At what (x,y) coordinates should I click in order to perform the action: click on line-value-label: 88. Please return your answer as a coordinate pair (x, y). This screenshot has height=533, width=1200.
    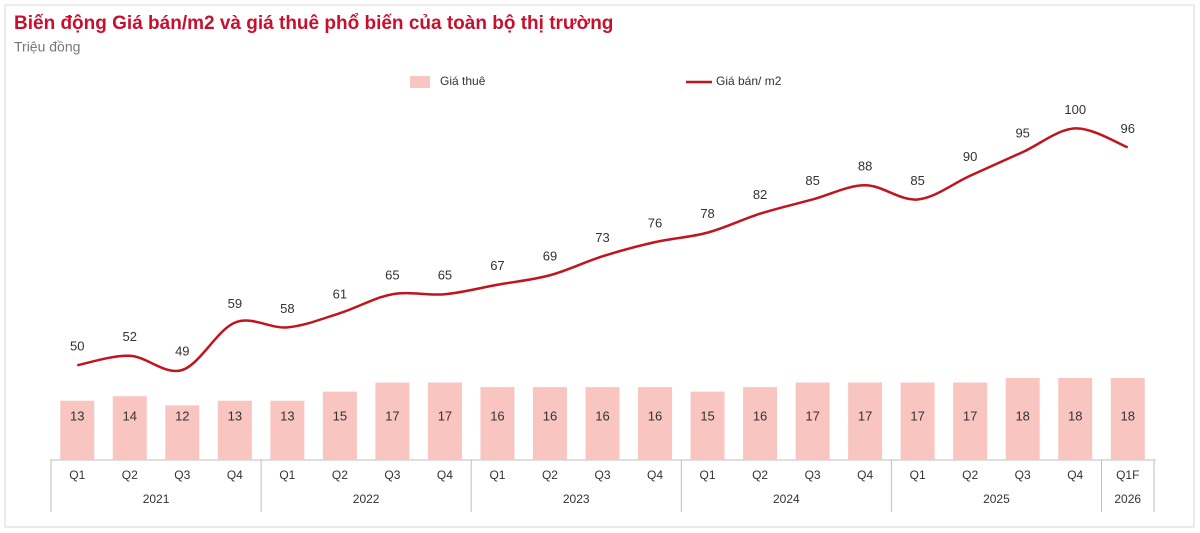
    Looking at the image, I should click on (865, 166).